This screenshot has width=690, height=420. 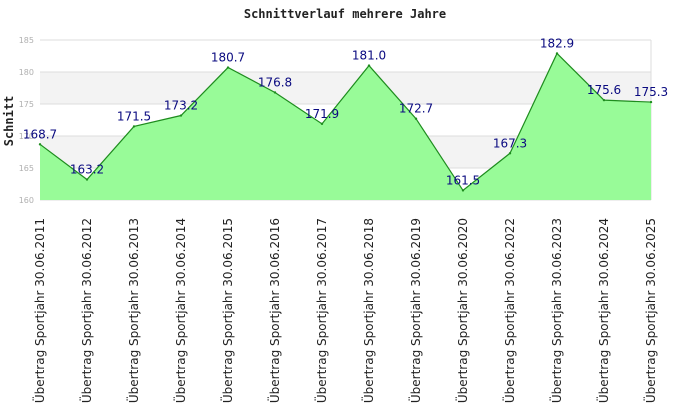 I want to click on x-tick-label-0: Übertrag Sportjahr 30.06.2011, so click(x=39, y=310).